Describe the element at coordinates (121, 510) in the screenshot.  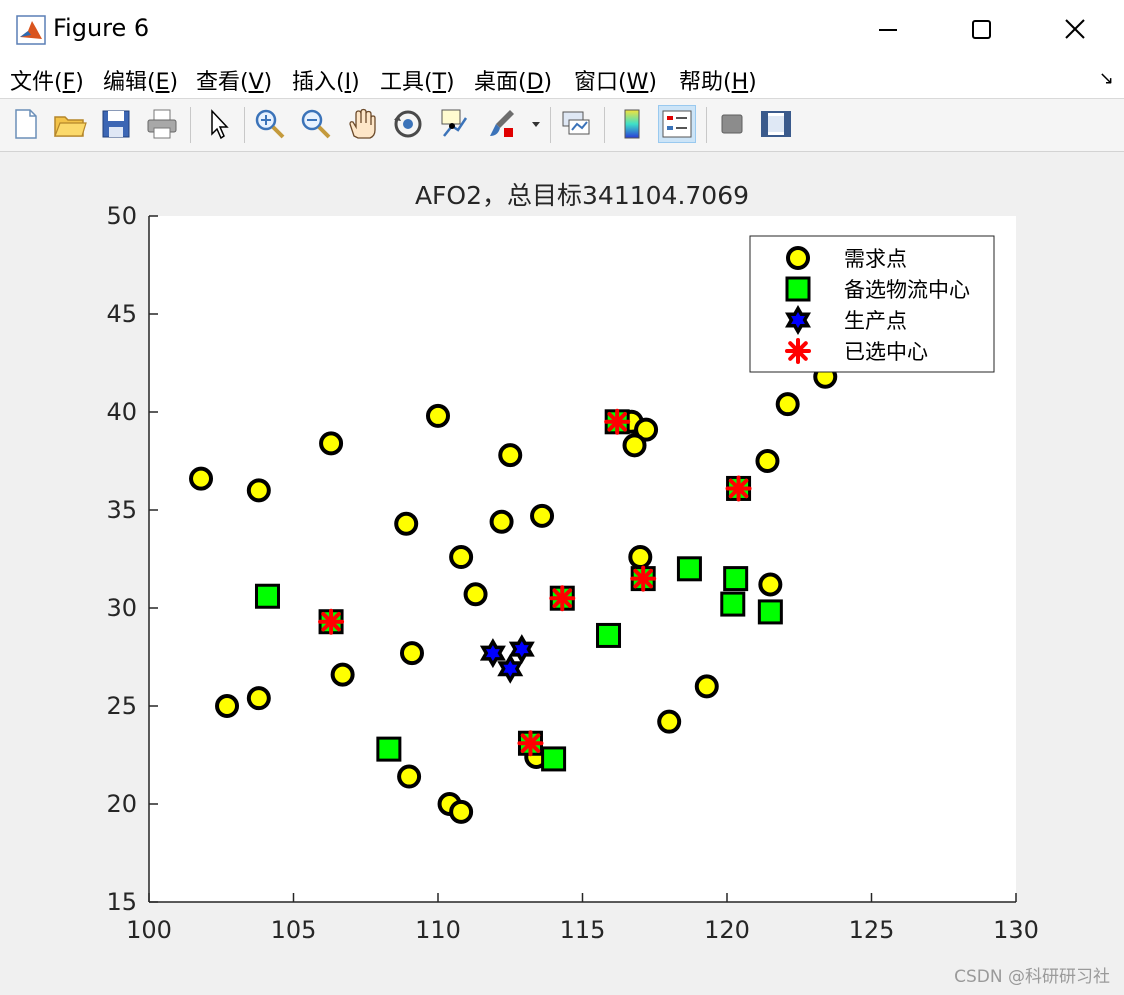
I see `y-tick-label-4: 35` at that location.